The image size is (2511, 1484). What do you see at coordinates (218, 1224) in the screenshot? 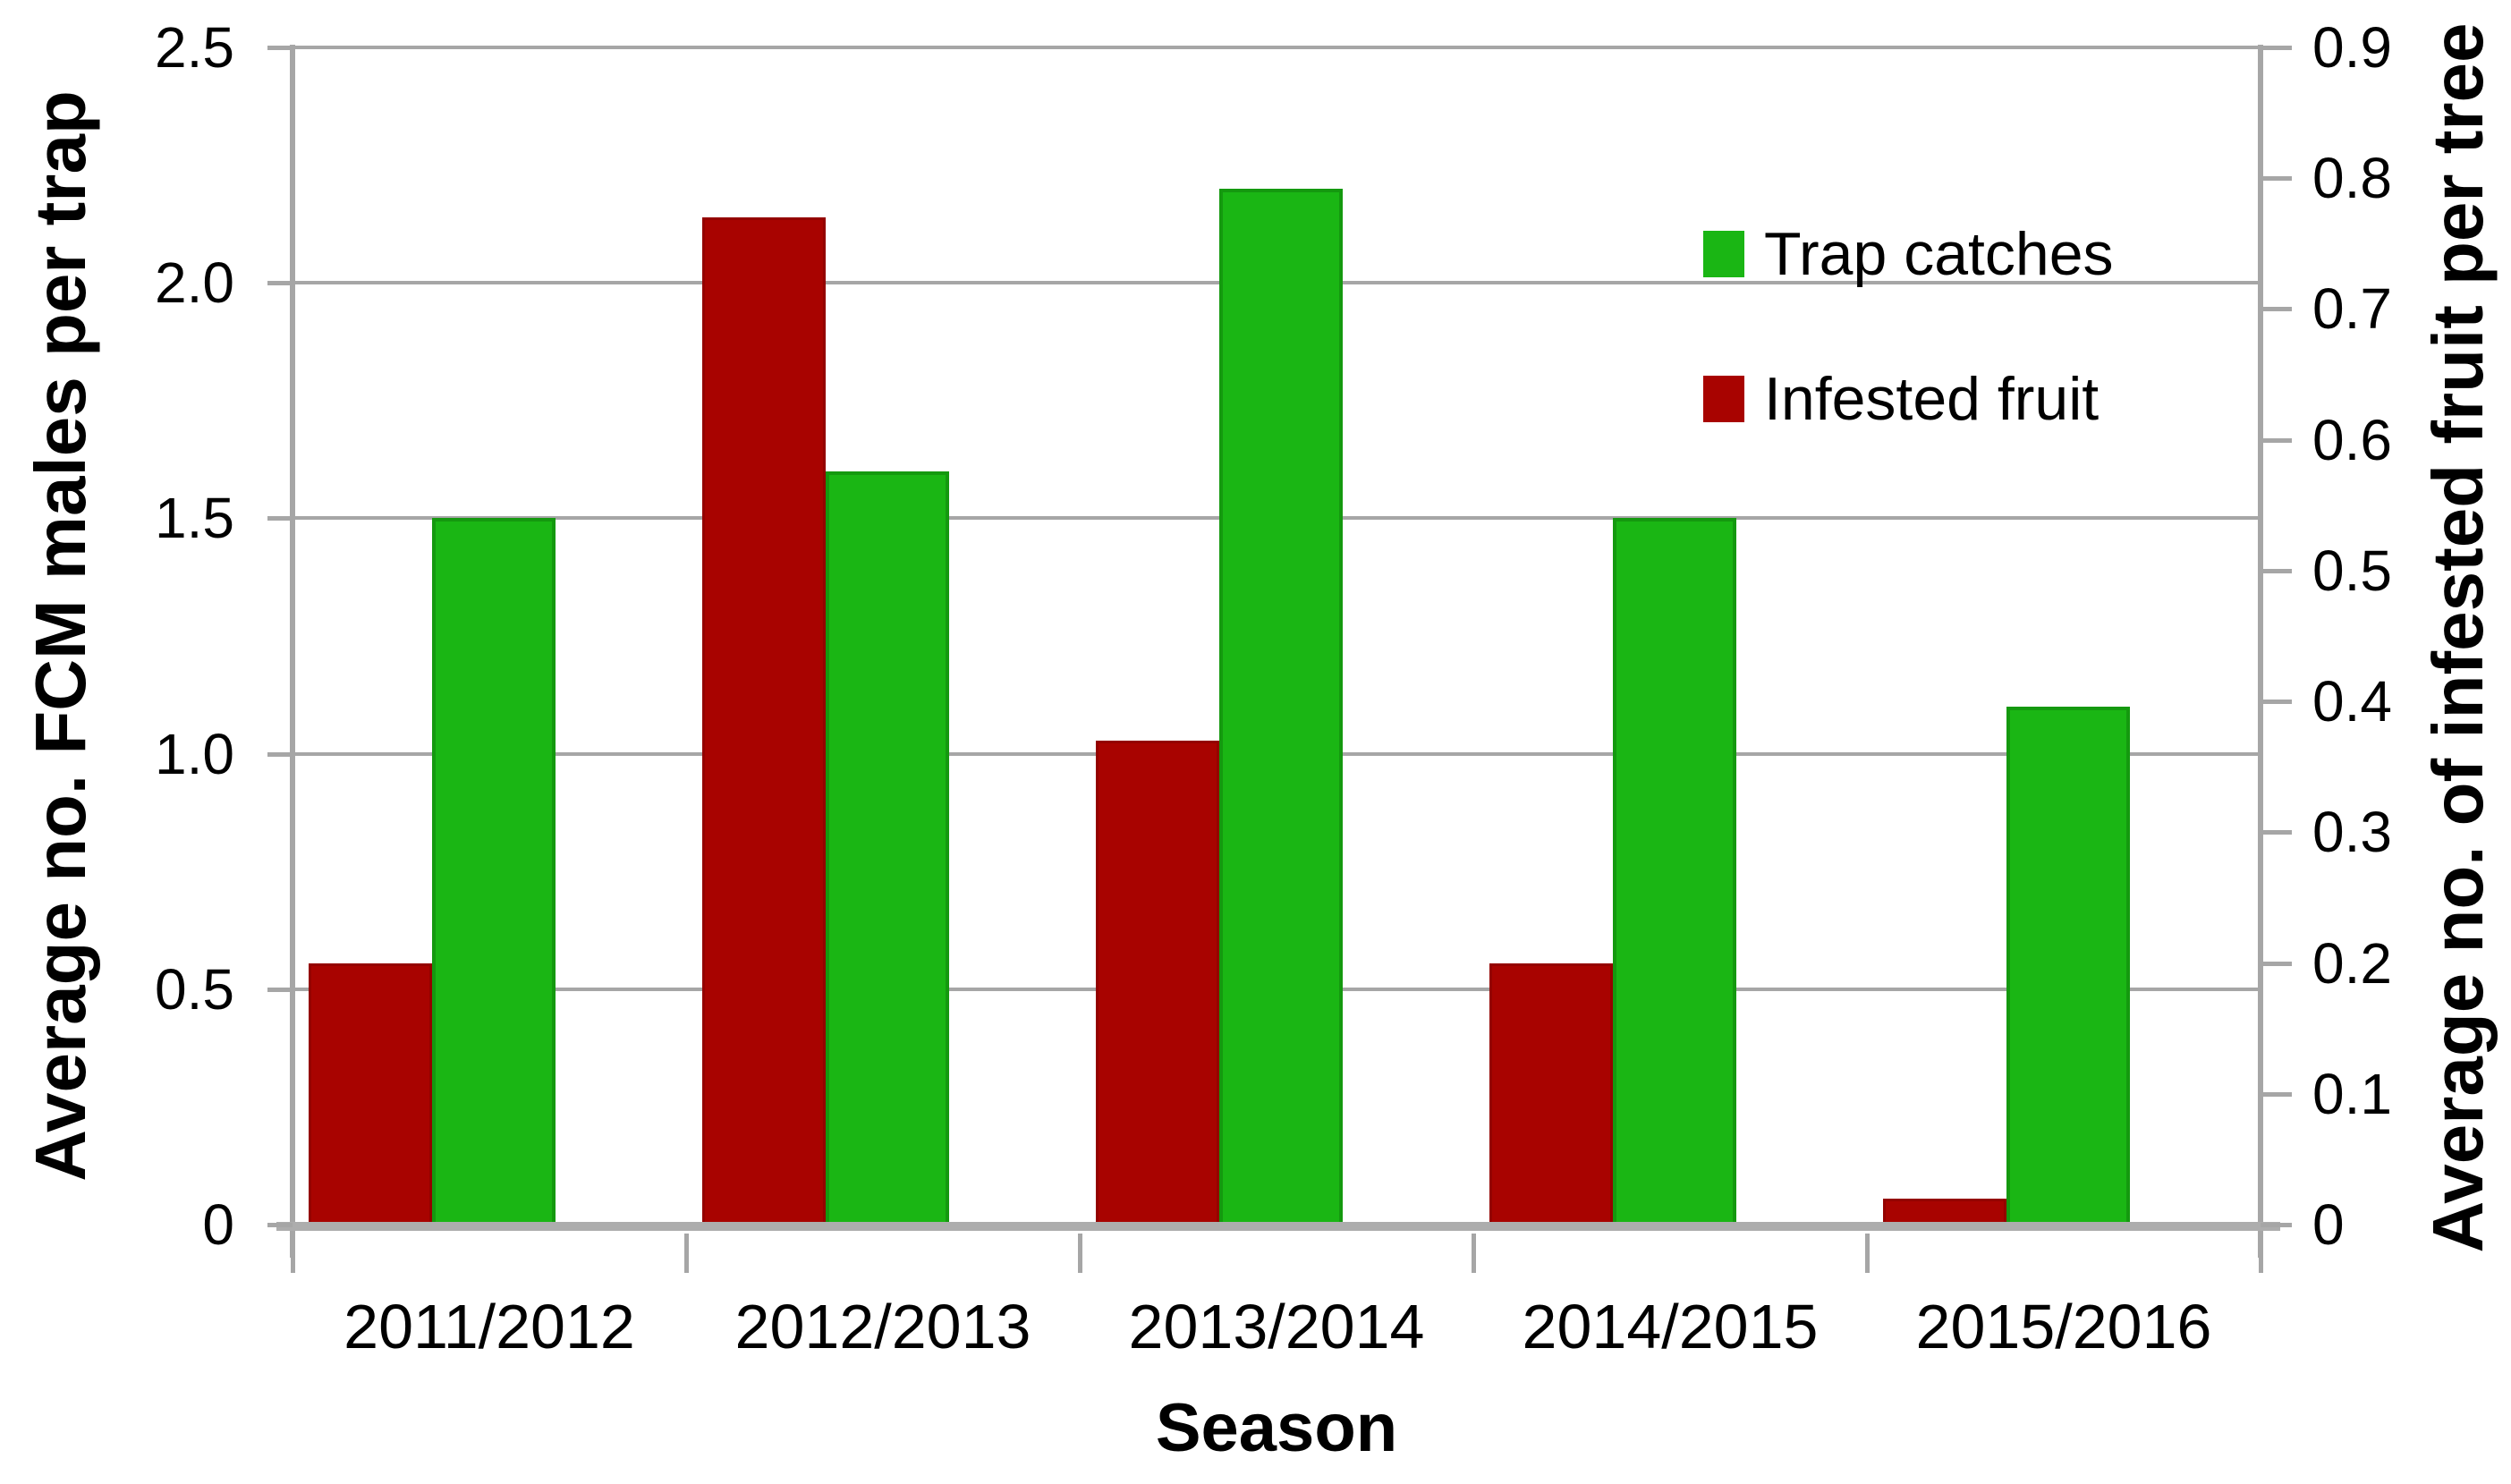
I see `left-axis-tick-label: 0` at bounding box center [218, 1224].